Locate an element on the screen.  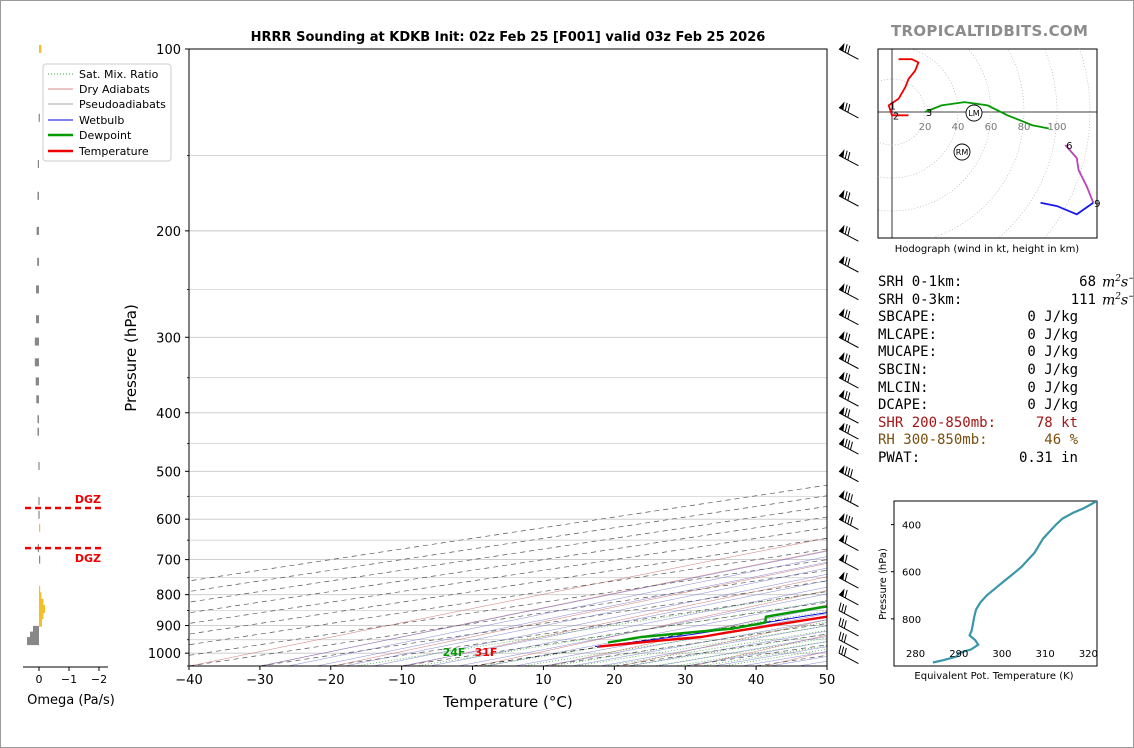
x-tick-label: 0 is located at coordinates (472, 680).